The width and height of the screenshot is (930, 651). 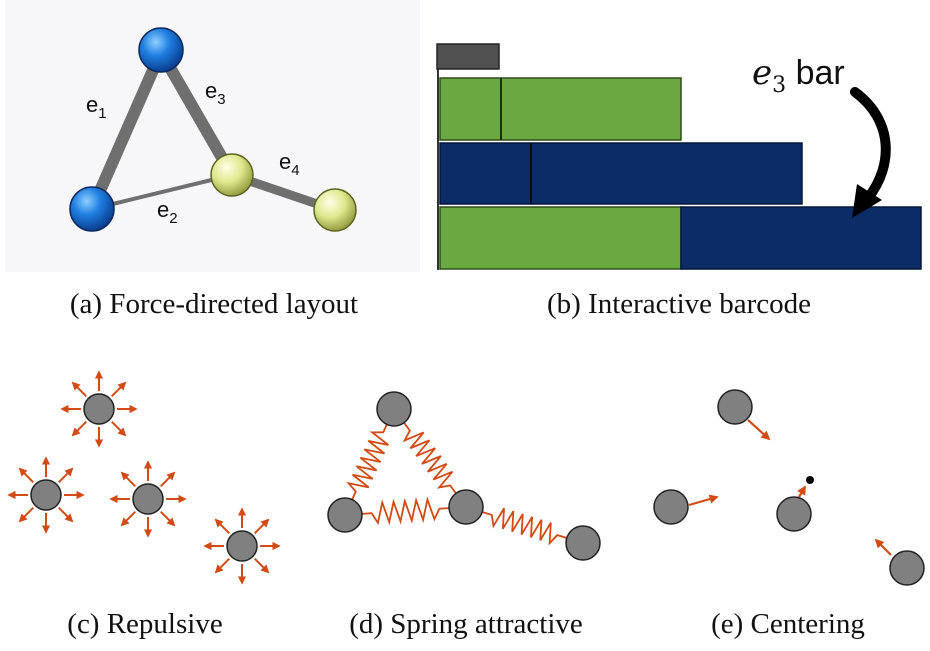 What do you see at coordinates (126, 130) in the screenshot?
I see `edge-e1` at bounding box center [126, 130].